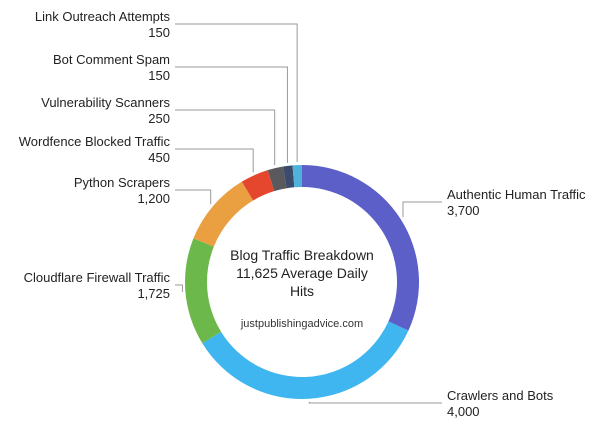 This screenshot has height=433, width=600. What do you see at coordinates (516, 194) in the screenshot?
I see `slice-label: Authentic Human Traffic` at bounding box center [516, 194].